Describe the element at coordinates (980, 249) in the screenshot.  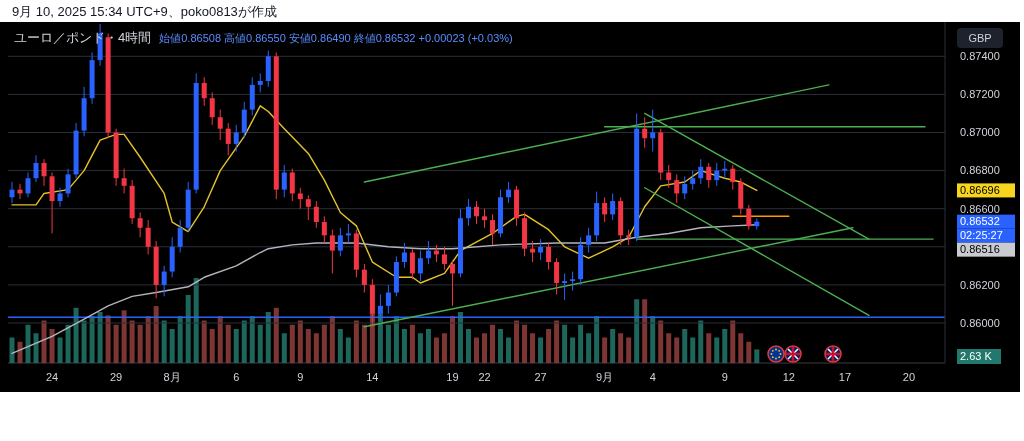
I see `text: 0.86516` at that location.